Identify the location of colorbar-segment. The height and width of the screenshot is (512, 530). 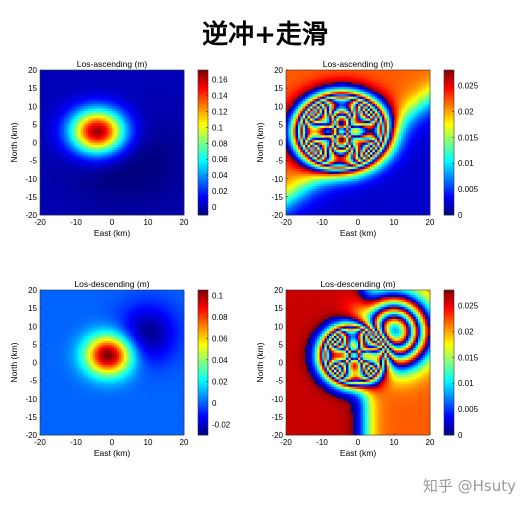
(203, 89).